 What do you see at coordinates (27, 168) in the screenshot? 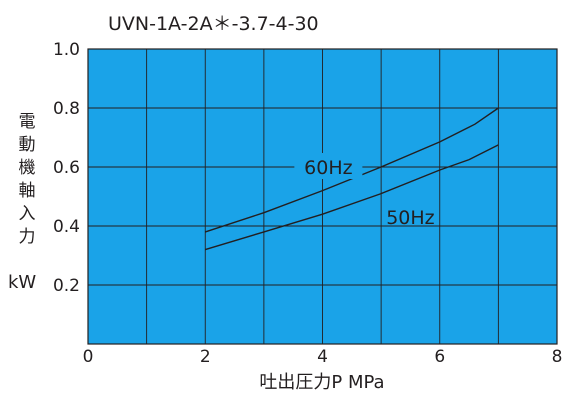
I see `y-axis-label-char: 機` at bounding box center [27, 168].